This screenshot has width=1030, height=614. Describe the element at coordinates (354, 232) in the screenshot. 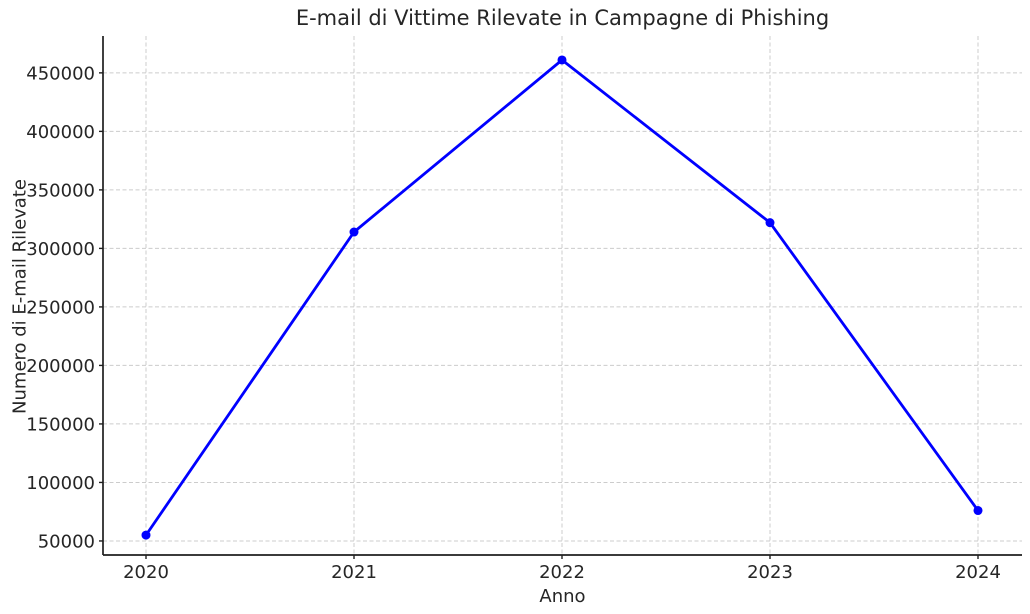

I see `data-point-2021` at that location.